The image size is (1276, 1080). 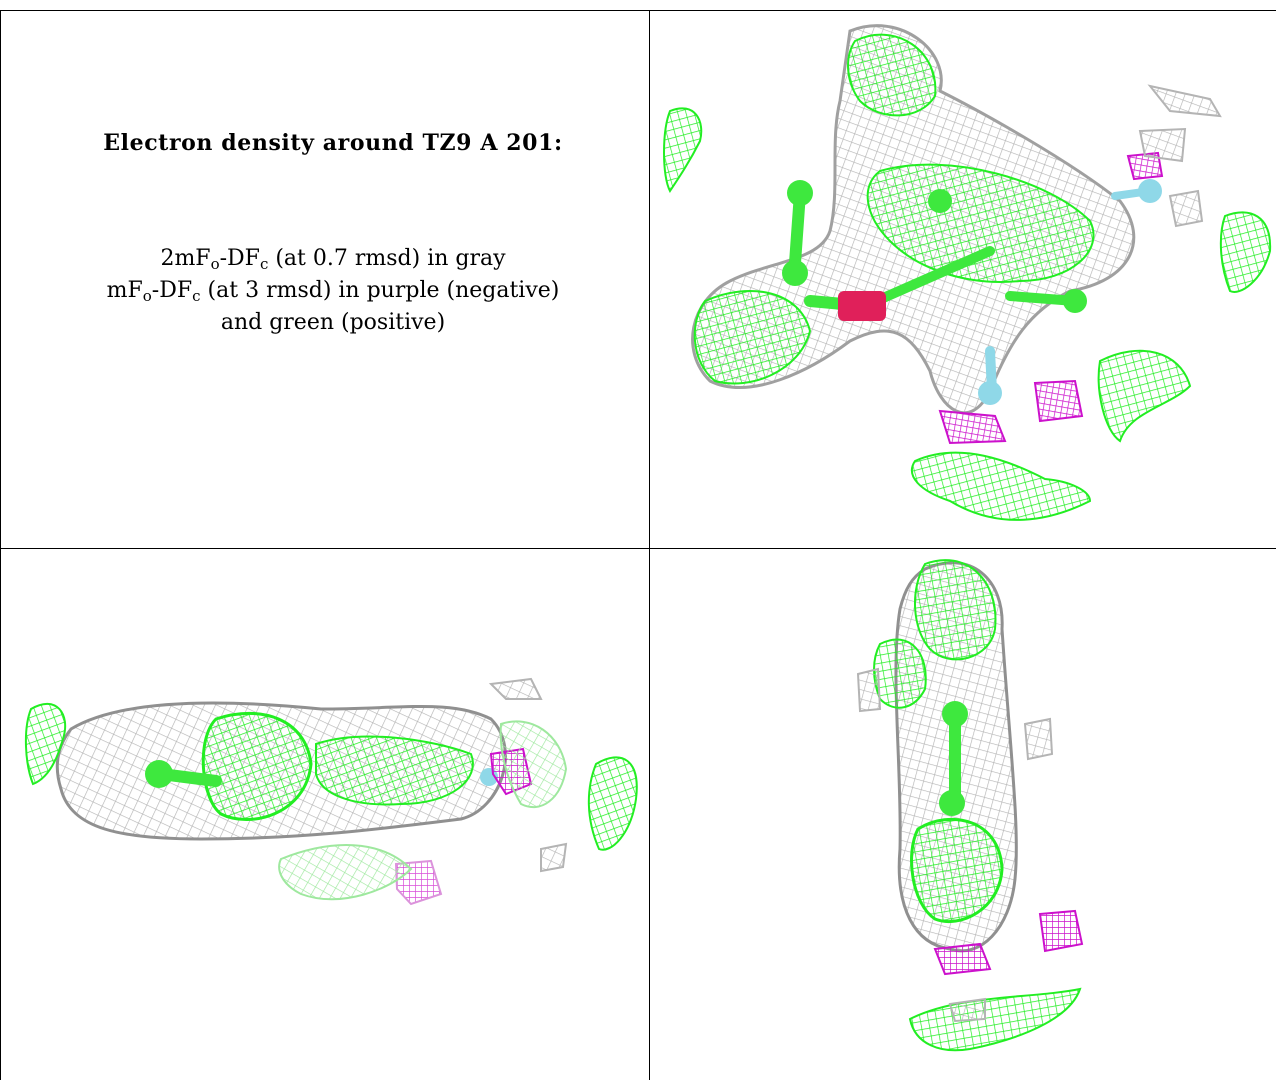 I want to click on border-left, so click(x=0, y=545).